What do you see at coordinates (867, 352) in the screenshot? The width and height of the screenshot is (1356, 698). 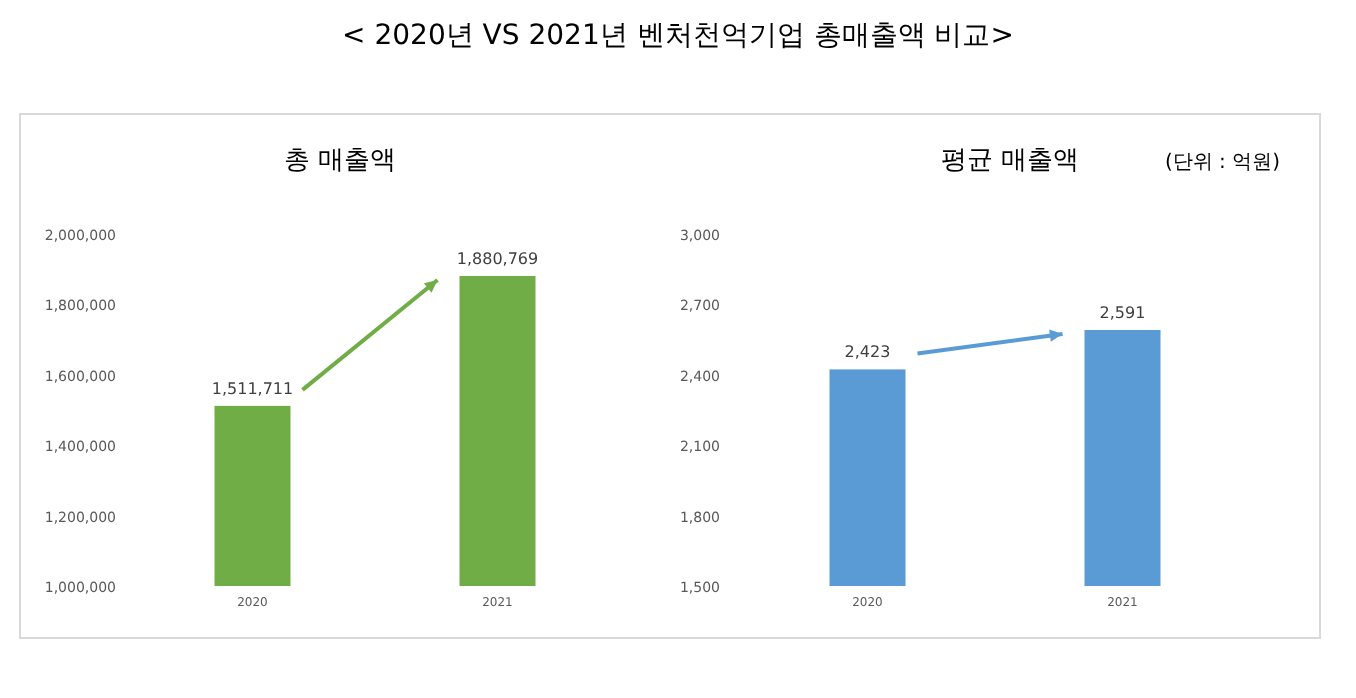 I see `data-label: 2,423` at bounding box center [867, 352].